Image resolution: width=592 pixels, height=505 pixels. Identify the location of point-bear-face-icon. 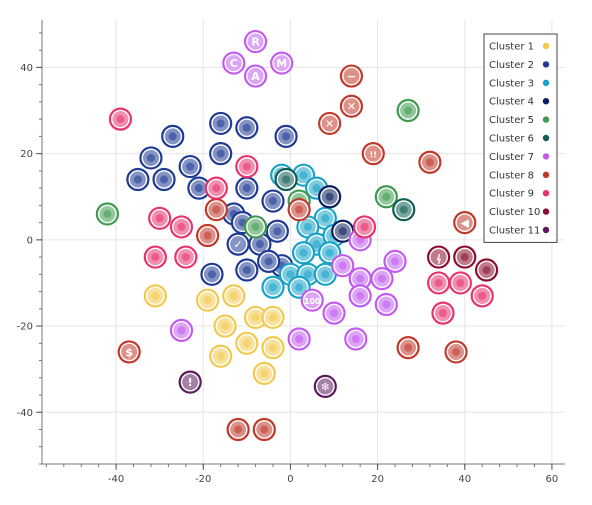
(225, 326).